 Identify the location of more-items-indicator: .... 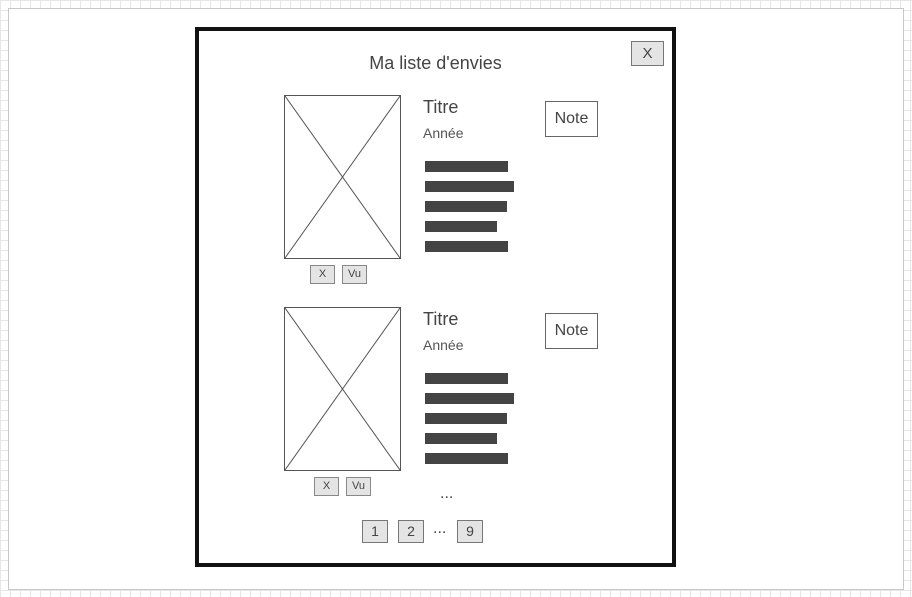
(447, 493).